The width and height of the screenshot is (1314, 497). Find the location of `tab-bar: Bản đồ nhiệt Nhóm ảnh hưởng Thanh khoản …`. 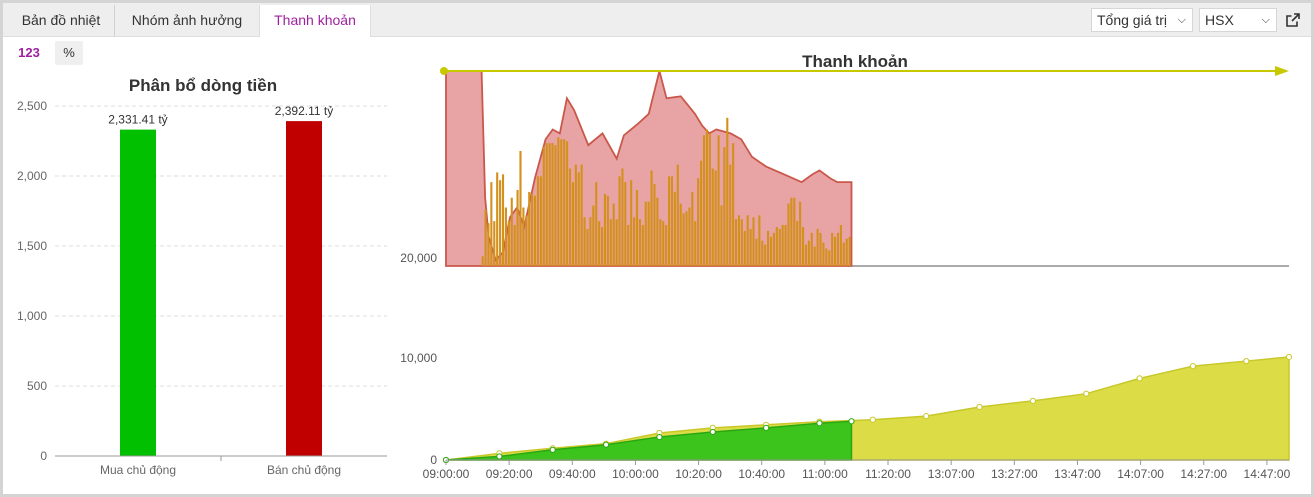

tab-bar: Bản đồ nhiệt Nhóm ảnh hưởng Thanh khoản … is located at coordinates (657, 20).